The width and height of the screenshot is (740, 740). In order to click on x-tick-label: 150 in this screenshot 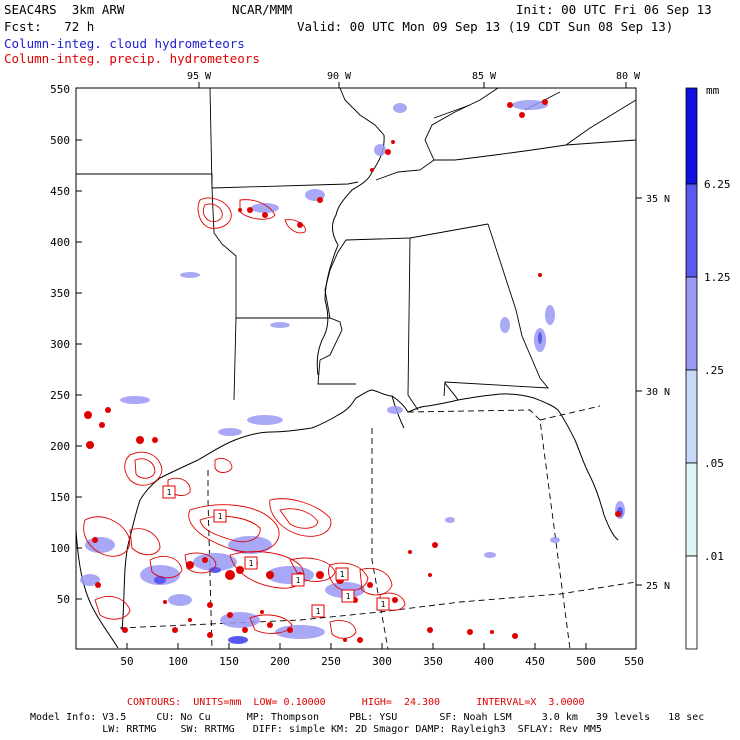, I will do `click(229, 661)`.